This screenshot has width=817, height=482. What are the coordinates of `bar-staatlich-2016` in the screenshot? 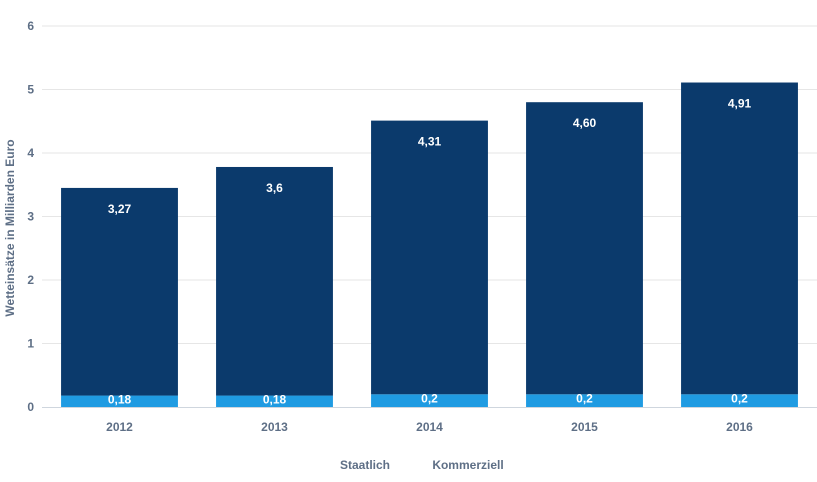 It's located at (739, 400).